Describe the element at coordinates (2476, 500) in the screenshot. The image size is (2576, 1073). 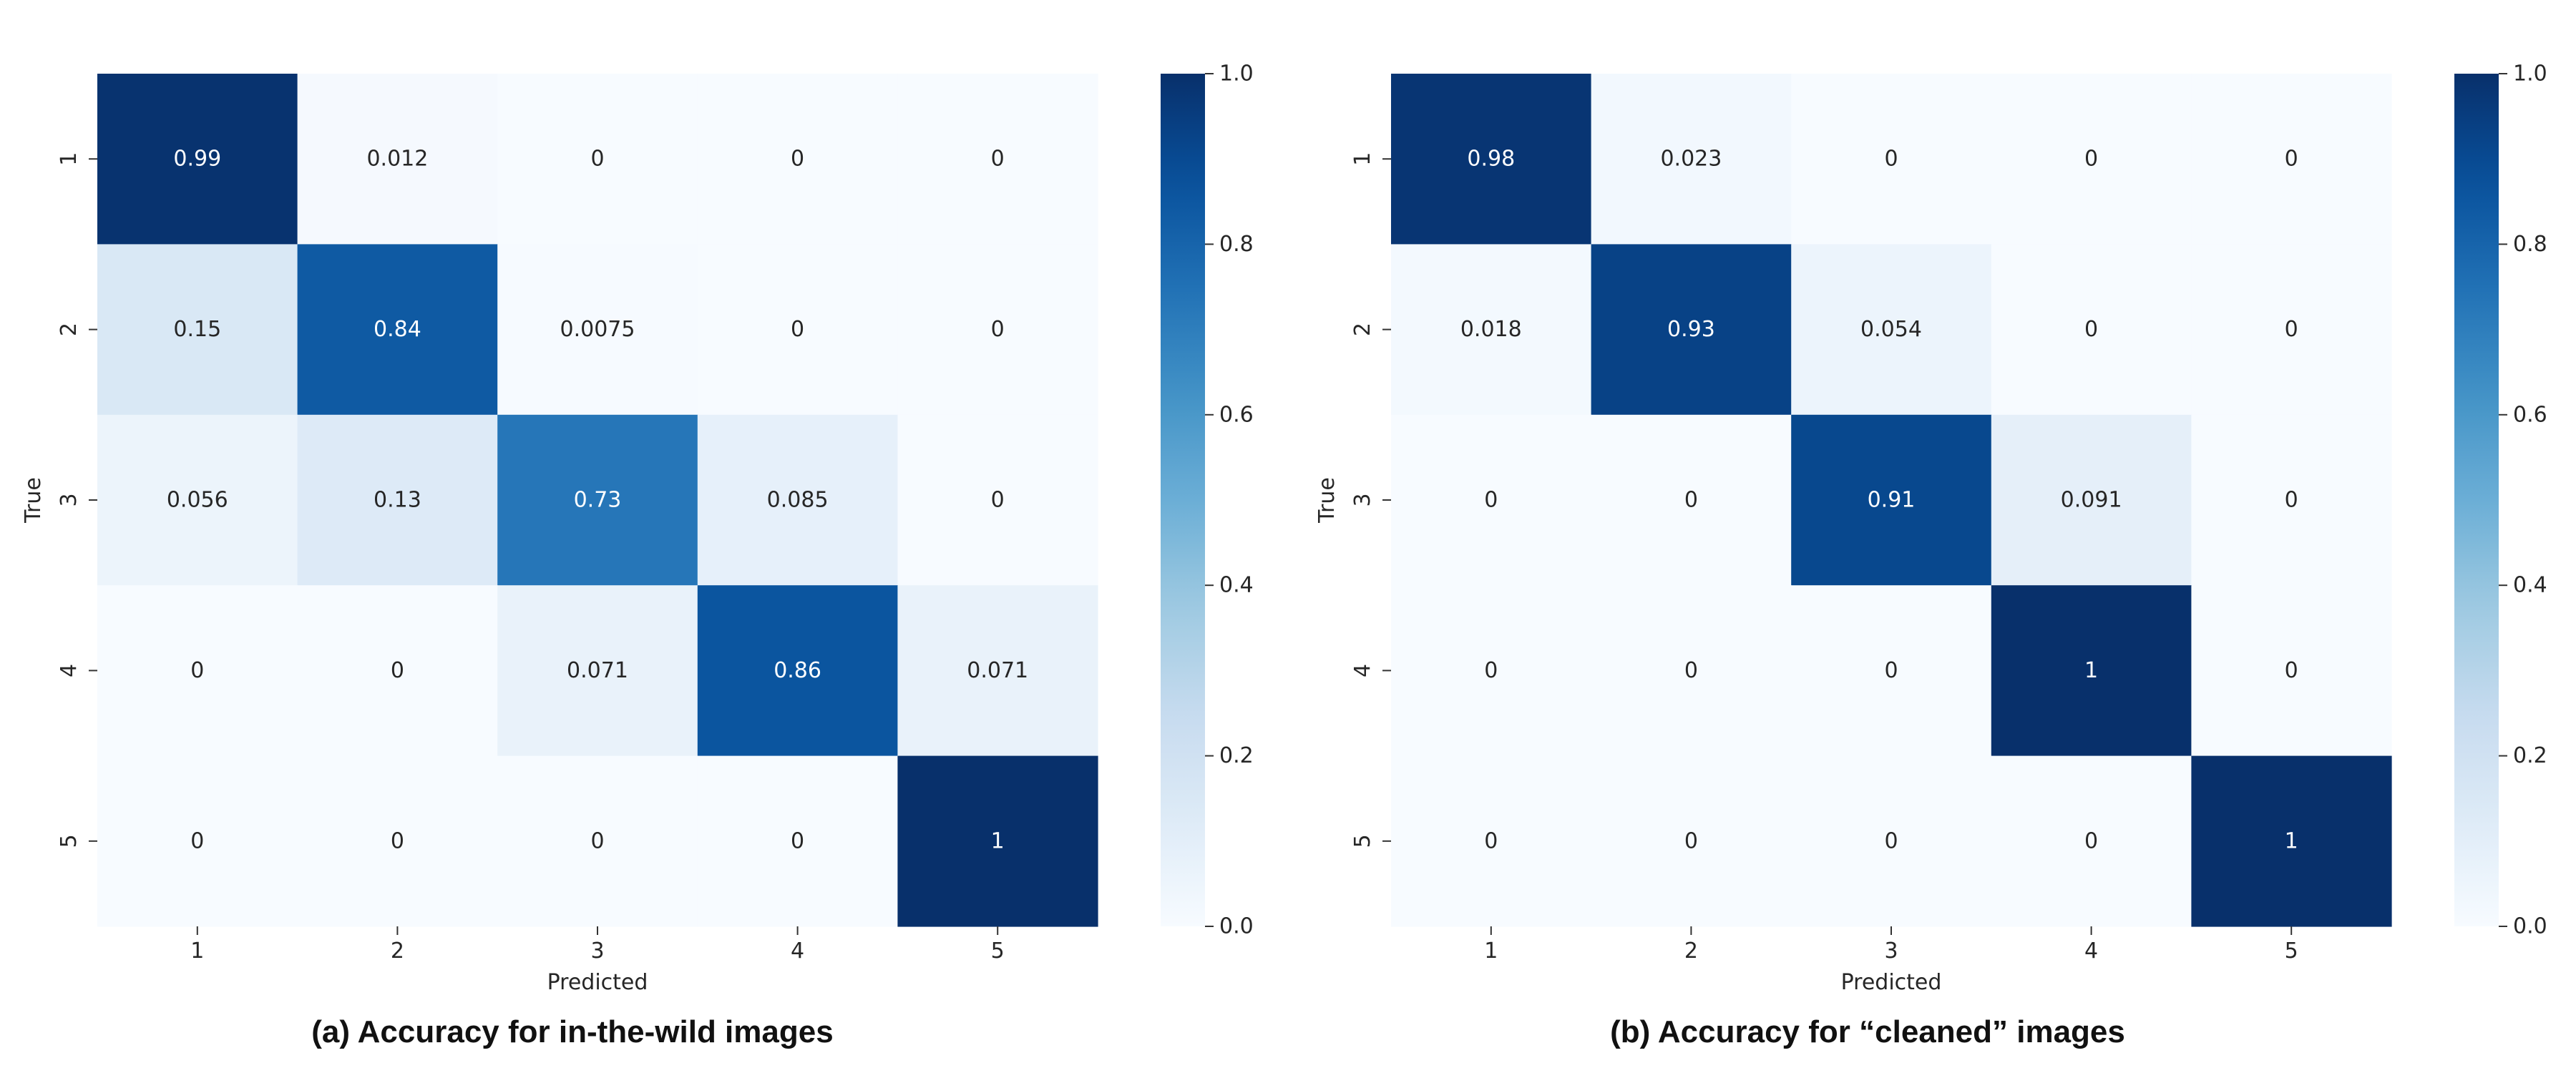
I see `colorbar-gradient` at that location.